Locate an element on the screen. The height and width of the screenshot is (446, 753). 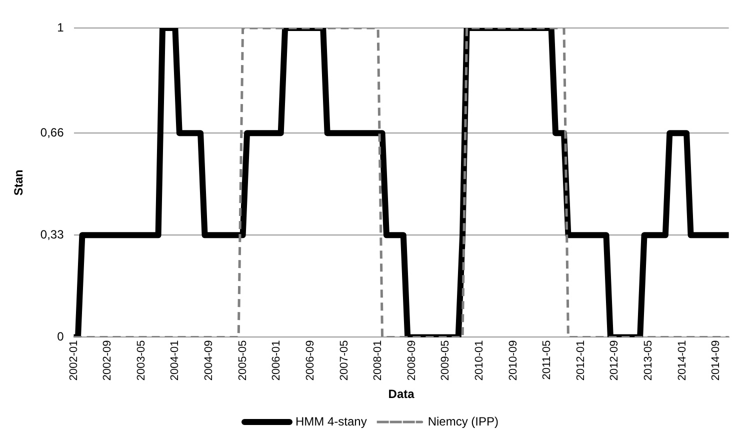
legend-label: Niemcy (IPP) is located at coordinates (463, 421).